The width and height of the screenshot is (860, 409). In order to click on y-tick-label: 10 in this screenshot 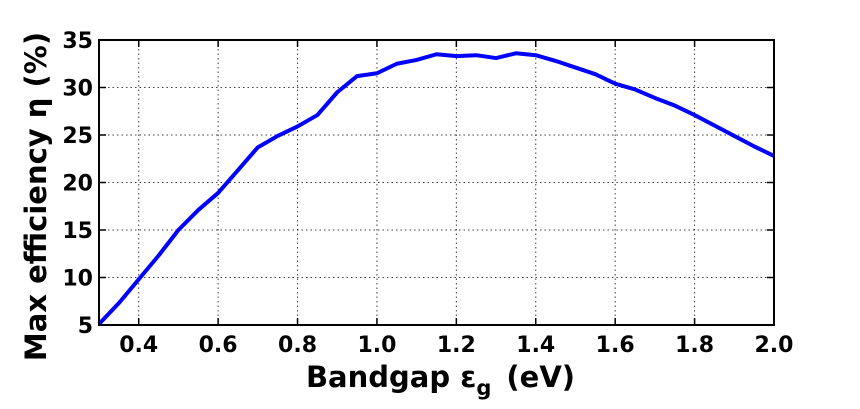, I will do `click(77, 279)`.